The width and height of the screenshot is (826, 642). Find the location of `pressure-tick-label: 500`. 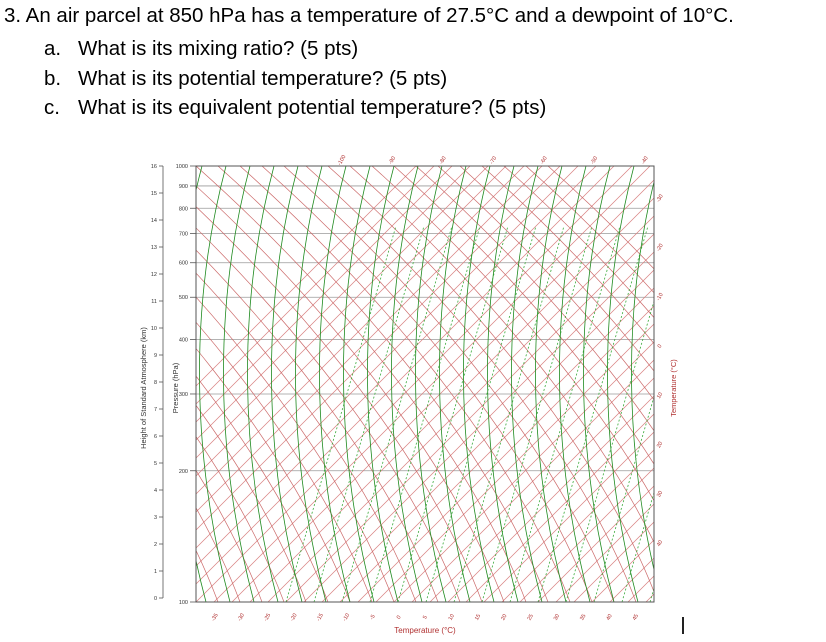

pressure-tick-label: 500 is located at coordinates (183, 298).